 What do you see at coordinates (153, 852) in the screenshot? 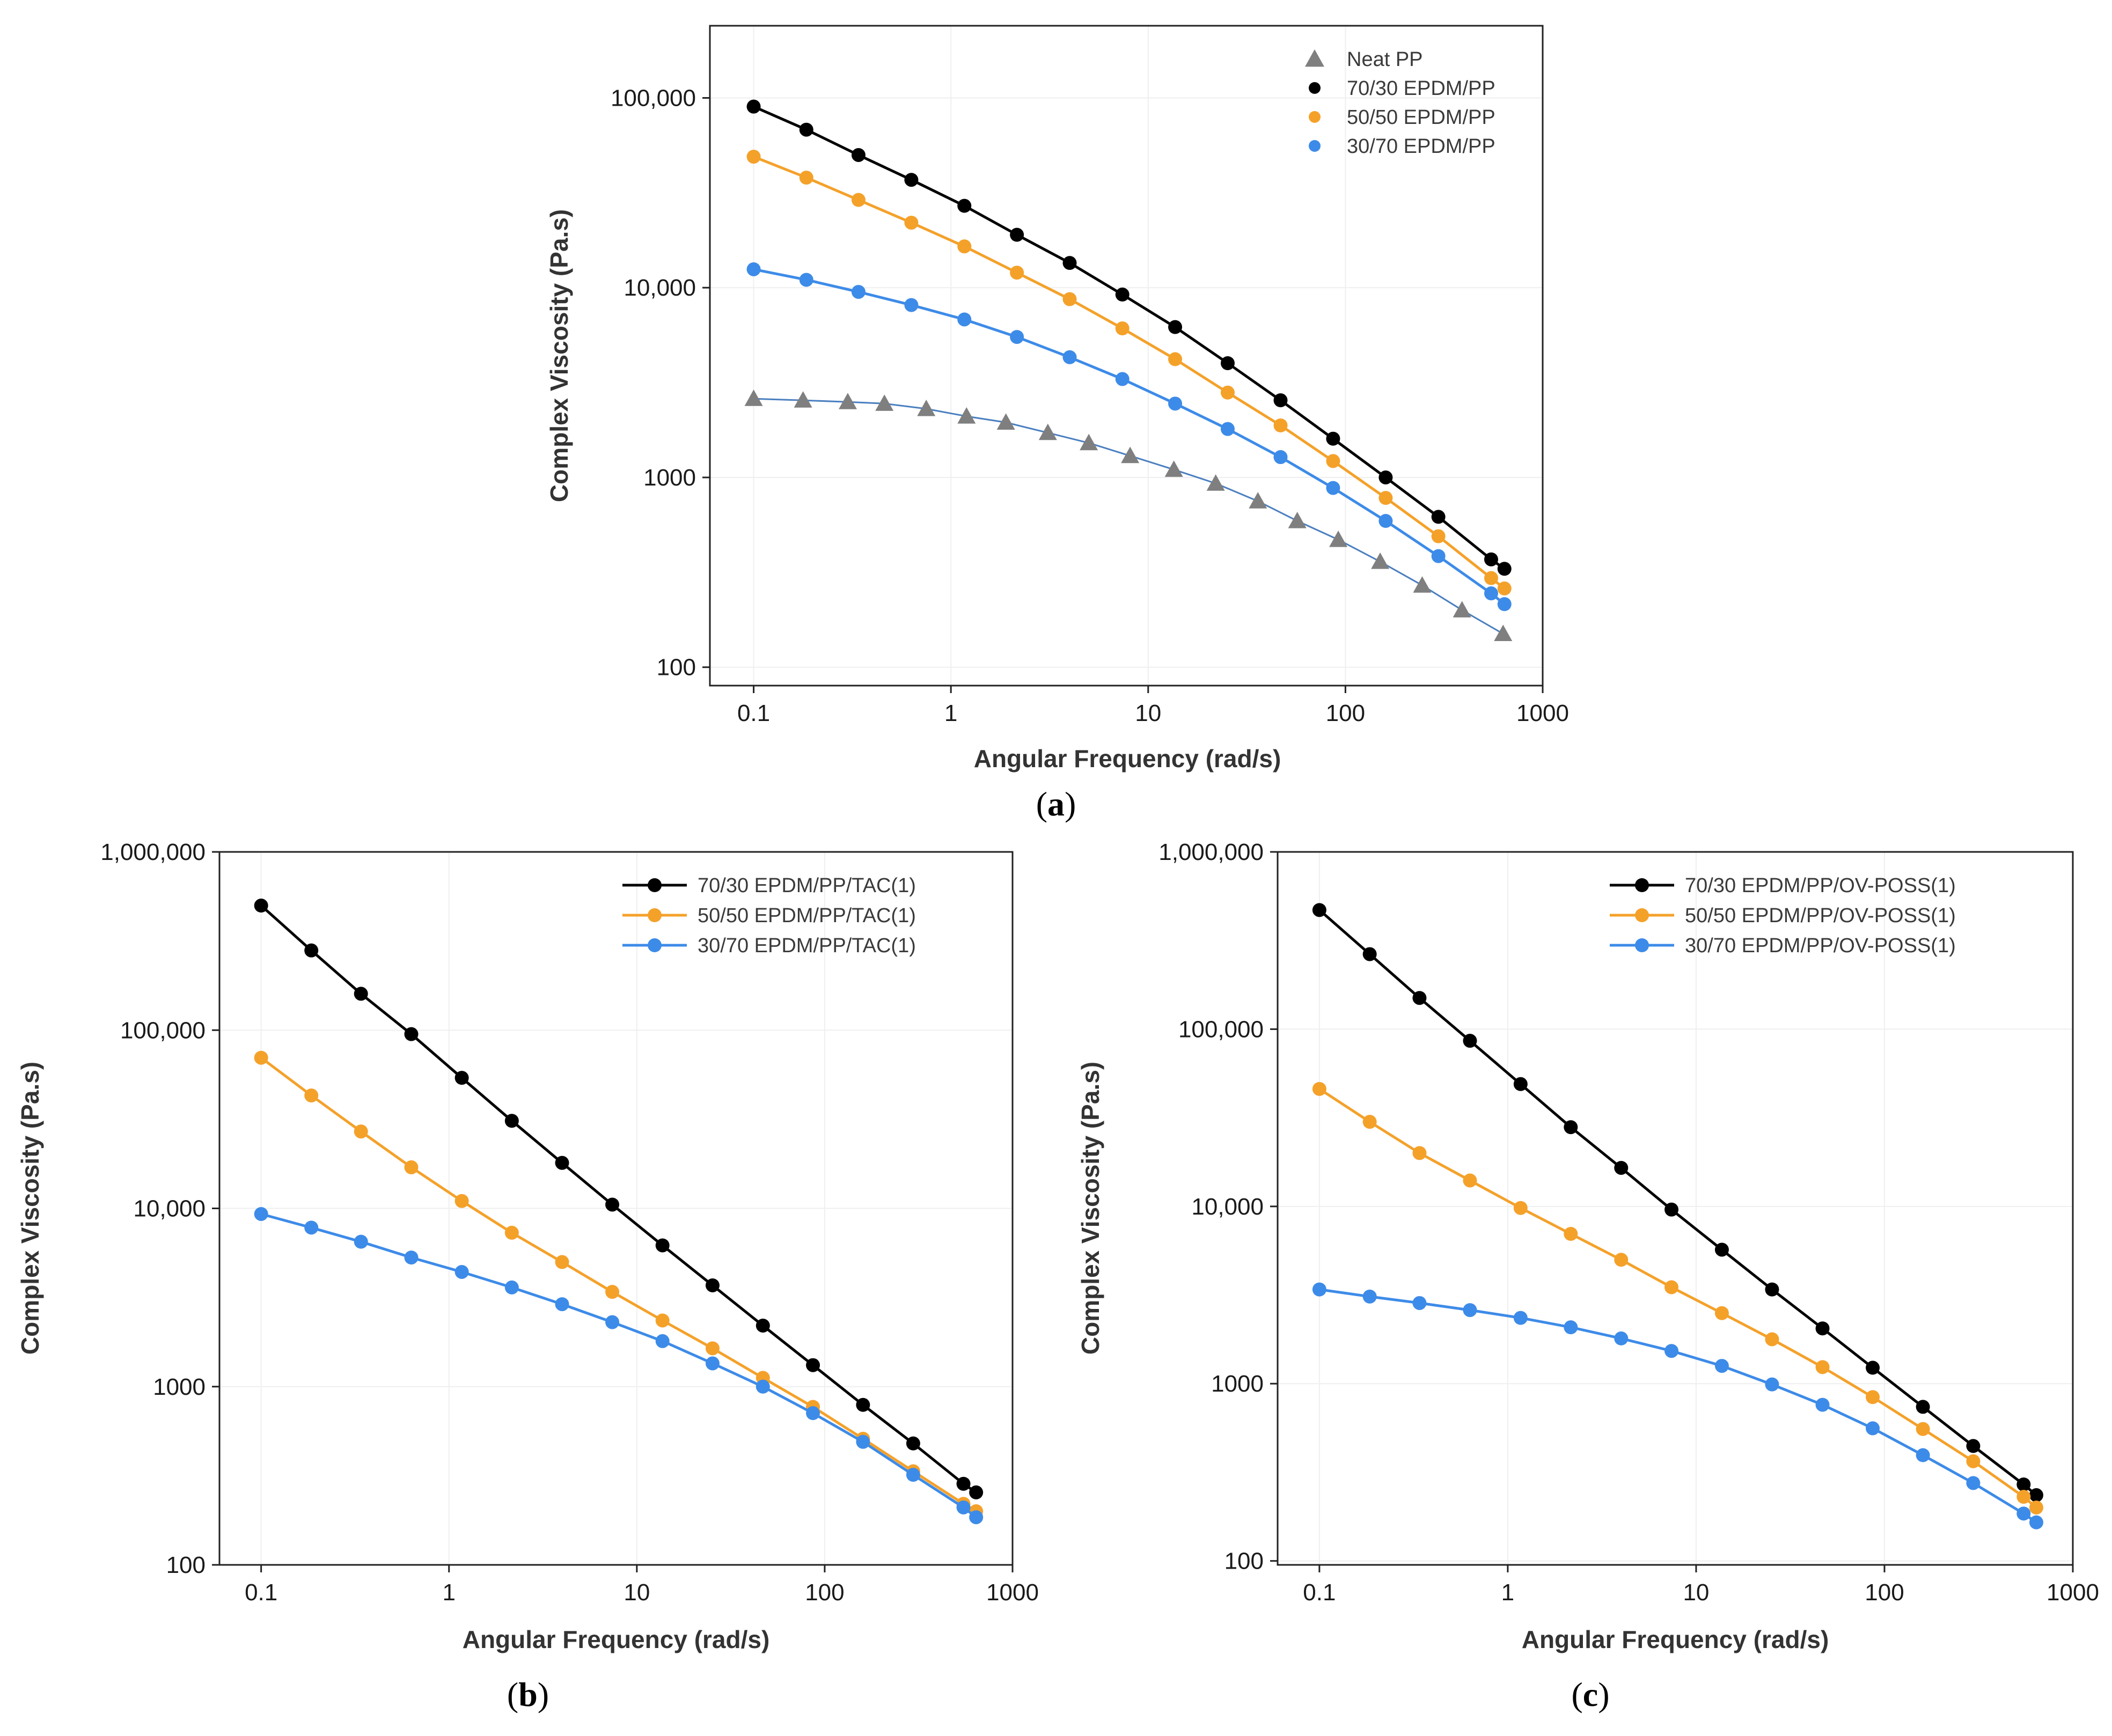
I see `y-tick-label: 1,000,000` at bounding box center [153, 852].